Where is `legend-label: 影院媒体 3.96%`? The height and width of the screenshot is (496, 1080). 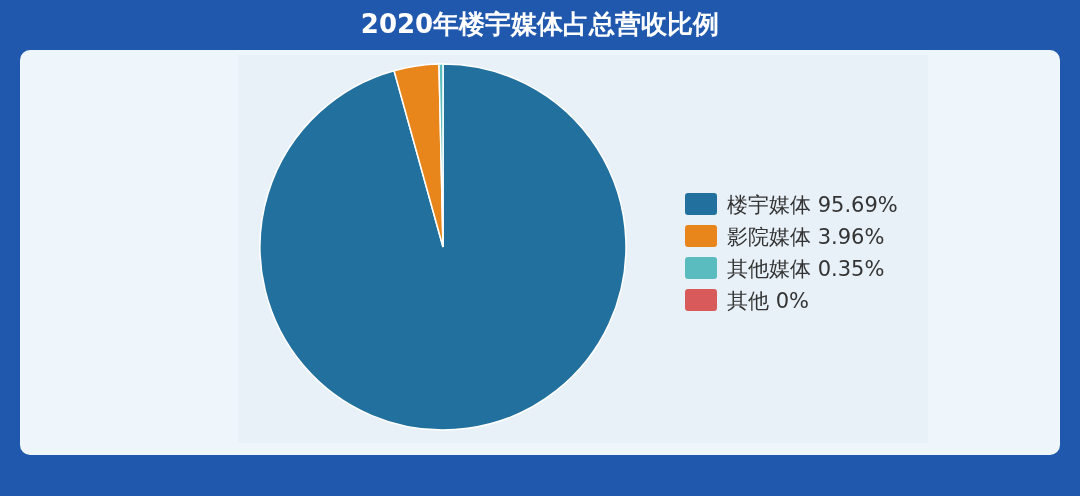 legend-label: 影院媒体 3.96% is located at coordinates (806, 237).